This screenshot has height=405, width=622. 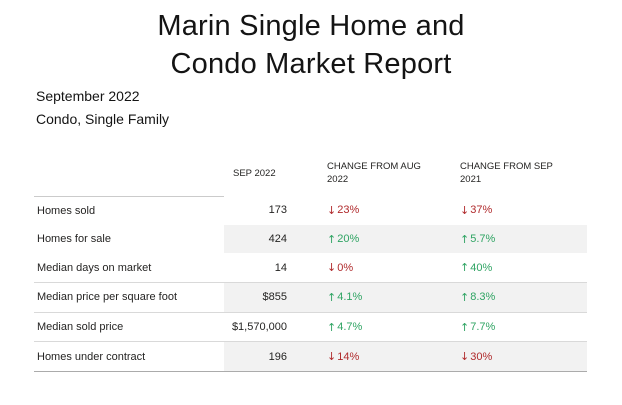 What do you see at coordinates (348, 239) in the screenshot?
I see `change-pct: 20%` at bounding box center [348, 239].